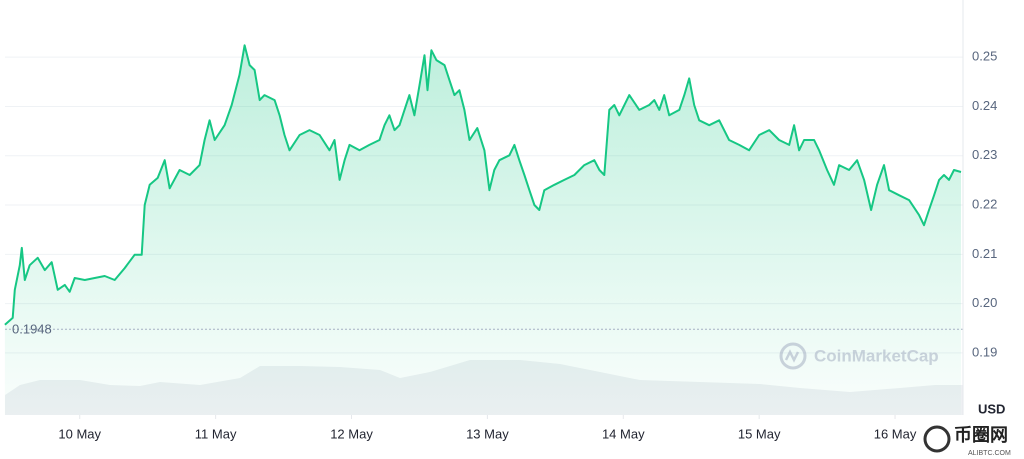 Image resolution: width=1024 pixels, height=459 pixels. What do you see at coordinates (759, 433) in the screenshot?
I see `x-tick-label: 15 May` at bounding box center [759, 433].